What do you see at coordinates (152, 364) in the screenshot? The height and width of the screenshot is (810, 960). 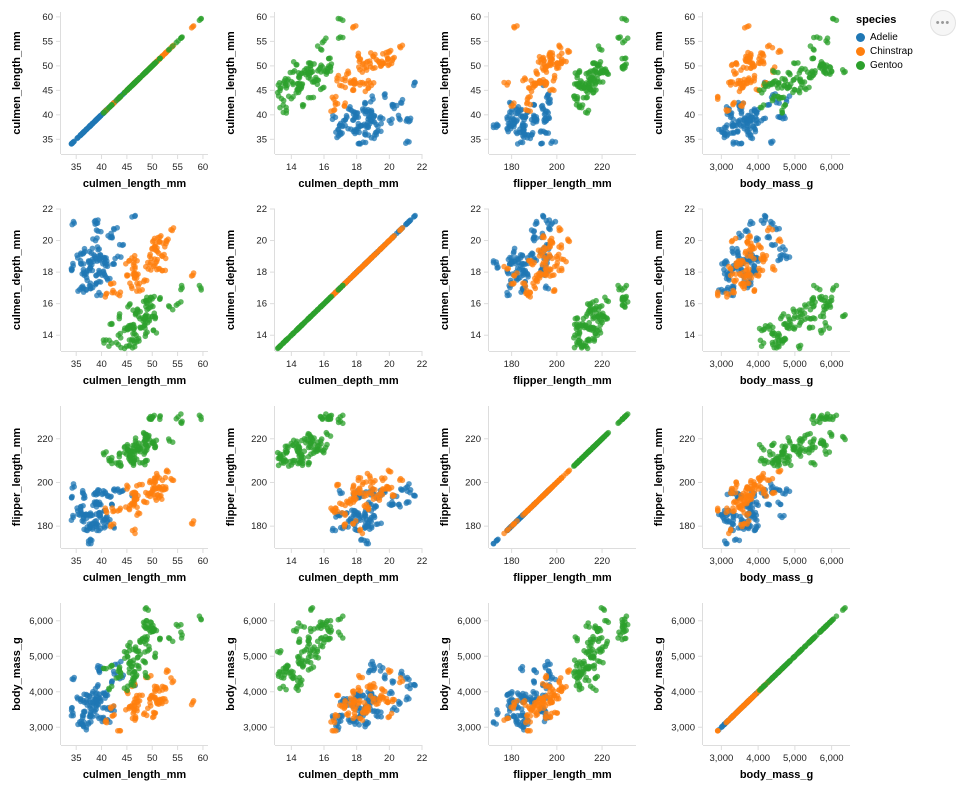 I see `x-tick-label: 50` at bounding box center [152, 364].